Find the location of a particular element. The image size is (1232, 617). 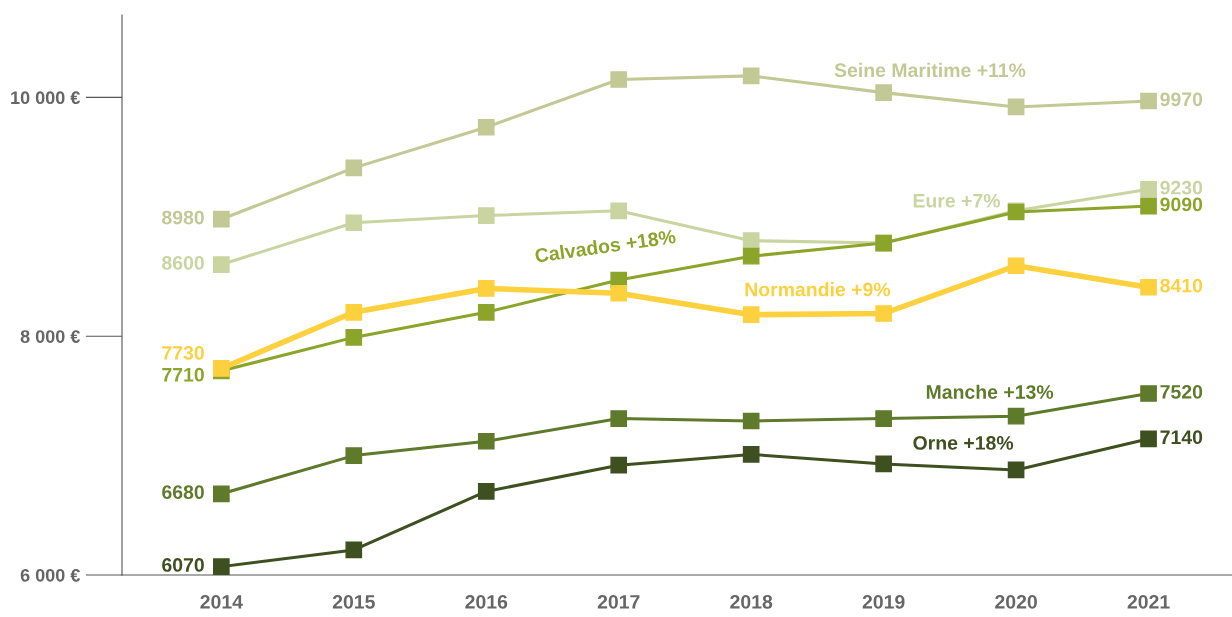

data-label: 9230 is located at coordinates (1181, 187).